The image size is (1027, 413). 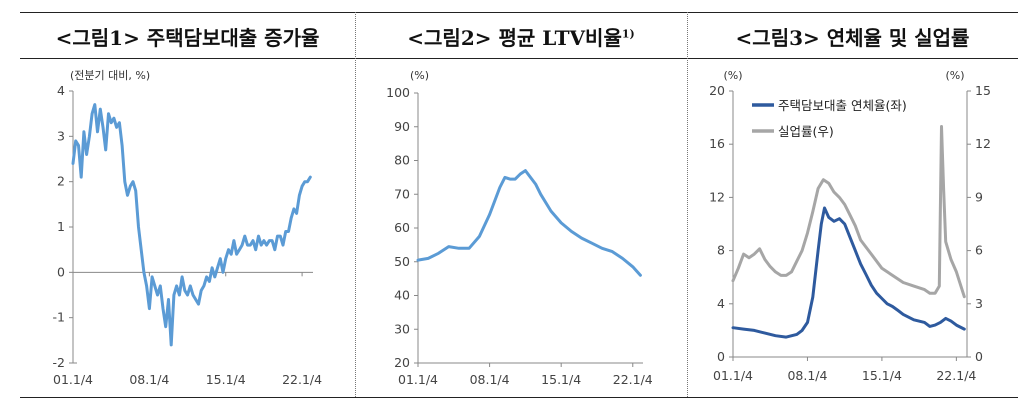 I want to click on chart3-y-tick-label-right: 0, so click(x=979, y=356).